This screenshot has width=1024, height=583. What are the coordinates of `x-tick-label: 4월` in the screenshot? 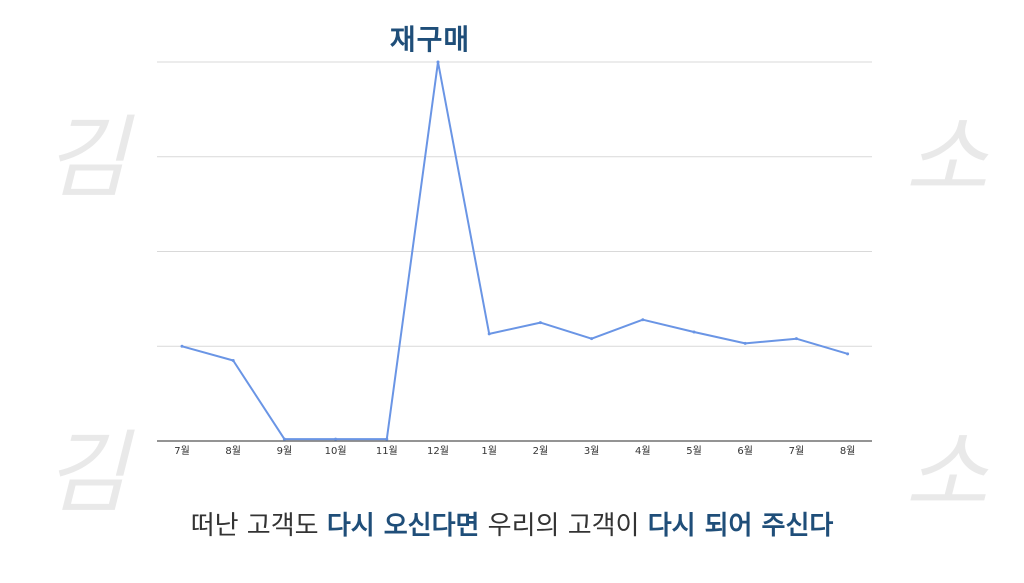 It's located at (643, 451).